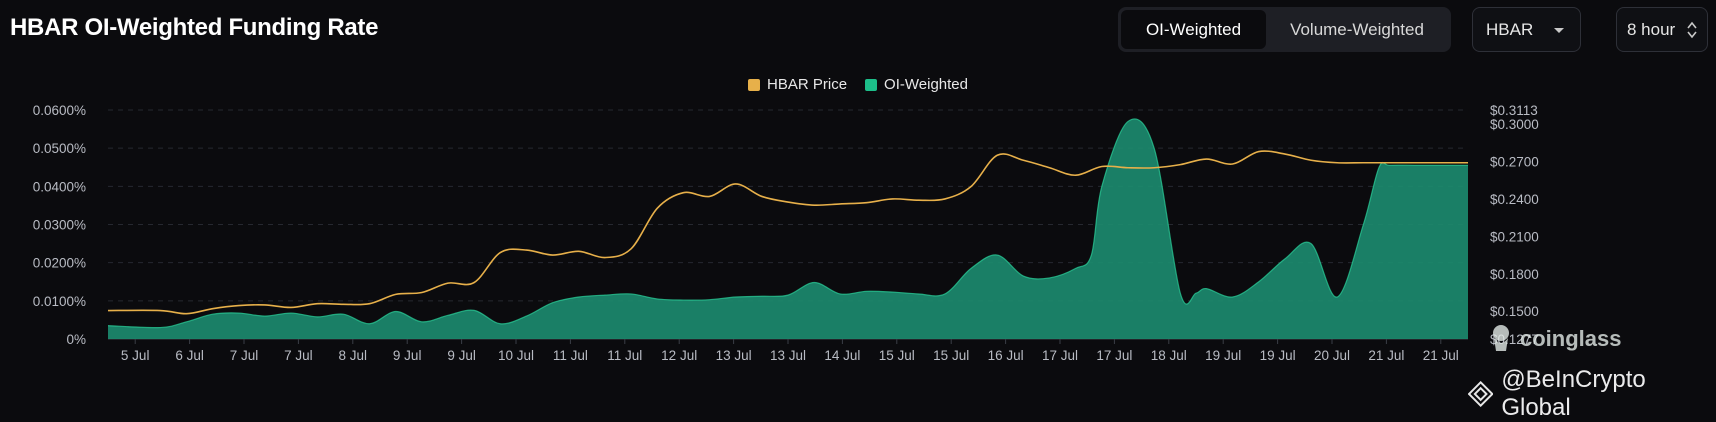 Image resolution: width=1716 pixels, height=422 pixels. I want to click on y-right-tick-label: $0.3000, so click(1514, 124).